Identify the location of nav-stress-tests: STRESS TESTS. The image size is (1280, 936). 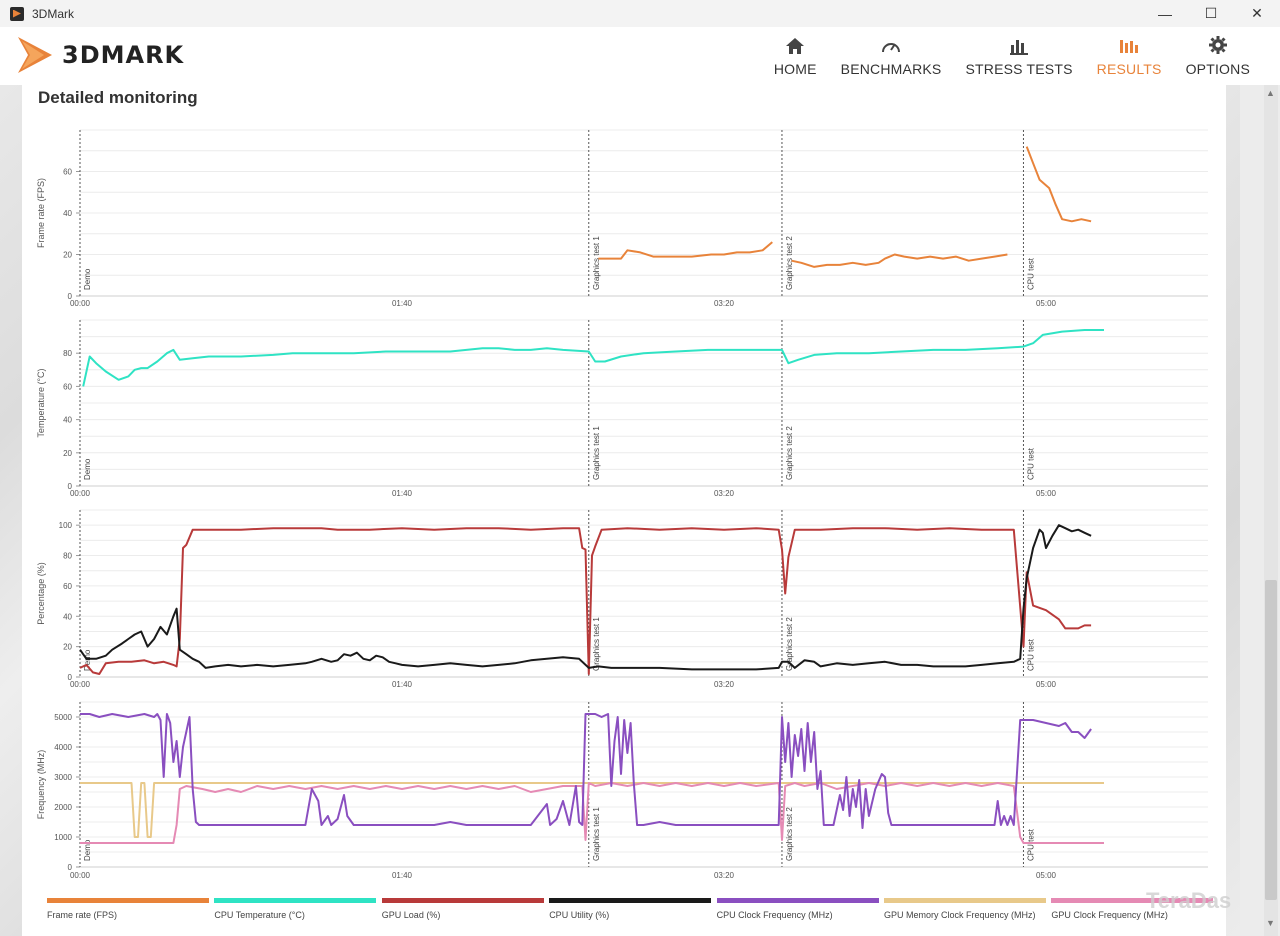
(1018, 55).